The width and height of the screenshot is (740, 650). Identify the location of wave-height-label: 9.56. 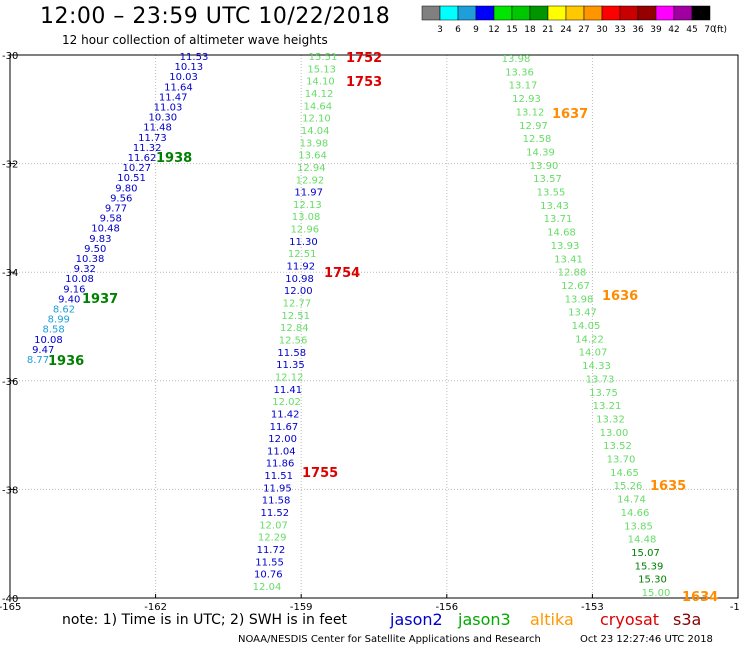
(121, 198).